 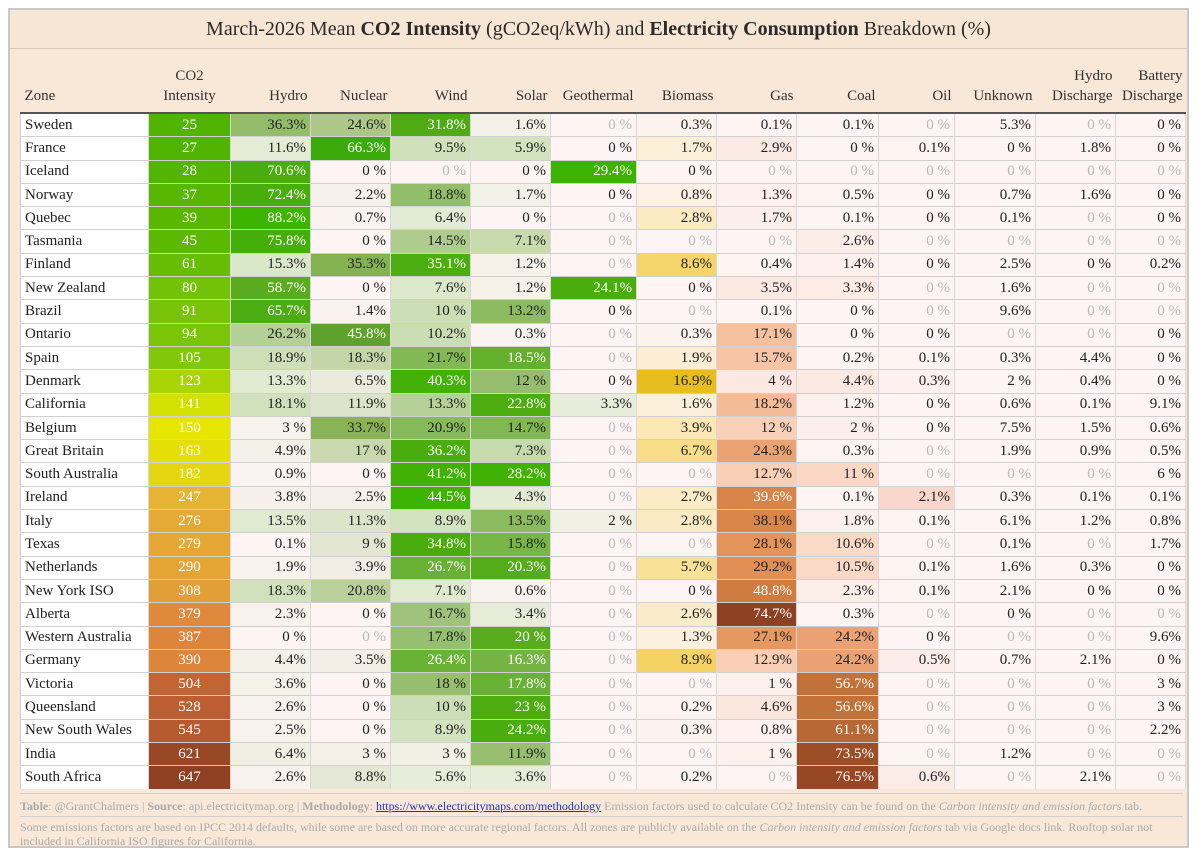 I want to click on title-suffix: Breakdown (%), so click(x=924, y=29).